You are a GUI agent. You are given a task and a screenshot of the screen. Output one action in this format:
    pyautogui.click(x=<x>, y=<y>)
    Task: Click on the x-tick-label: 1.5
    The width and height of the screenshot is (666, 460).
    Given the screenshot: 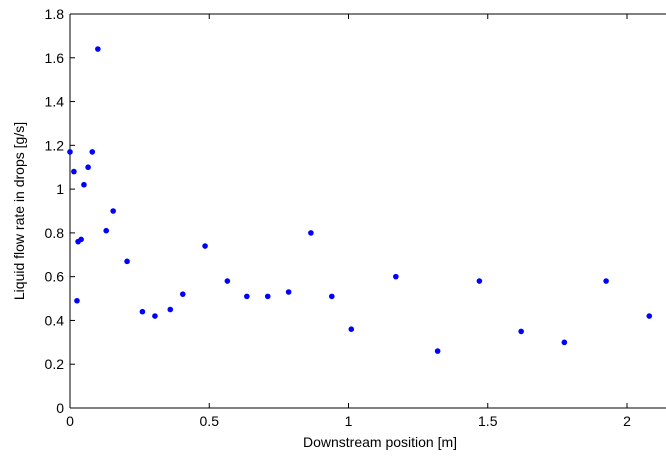 What is the action you would take?
    pyautogui.click(x=488, y=421)
    